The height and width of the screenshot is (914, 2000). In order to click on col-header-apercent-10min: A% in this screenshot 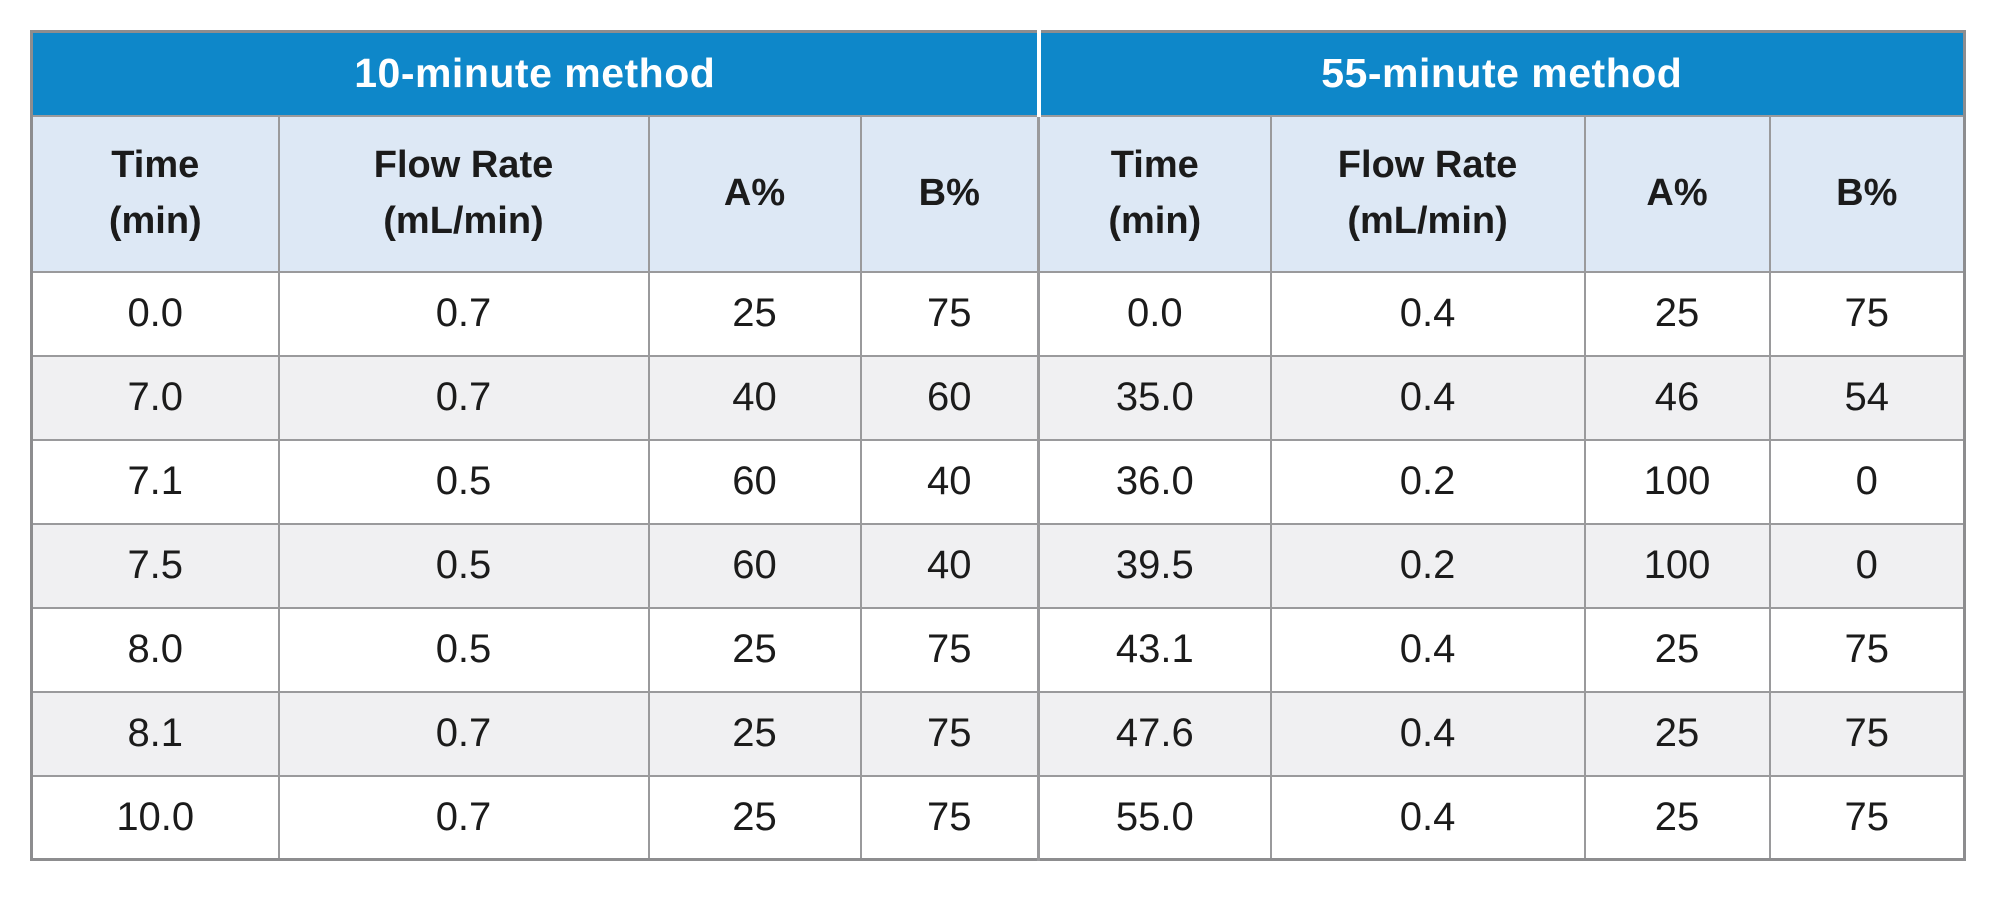, I will do `click(754, 193)`.